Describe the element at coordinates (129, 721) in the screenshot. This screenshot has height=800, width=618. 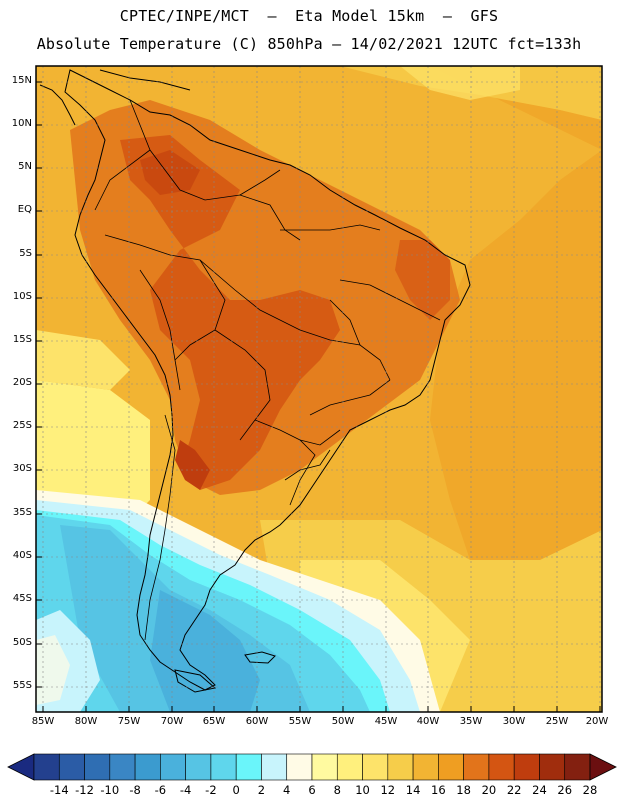
I see `lon-label-75w: 75W` at that location.